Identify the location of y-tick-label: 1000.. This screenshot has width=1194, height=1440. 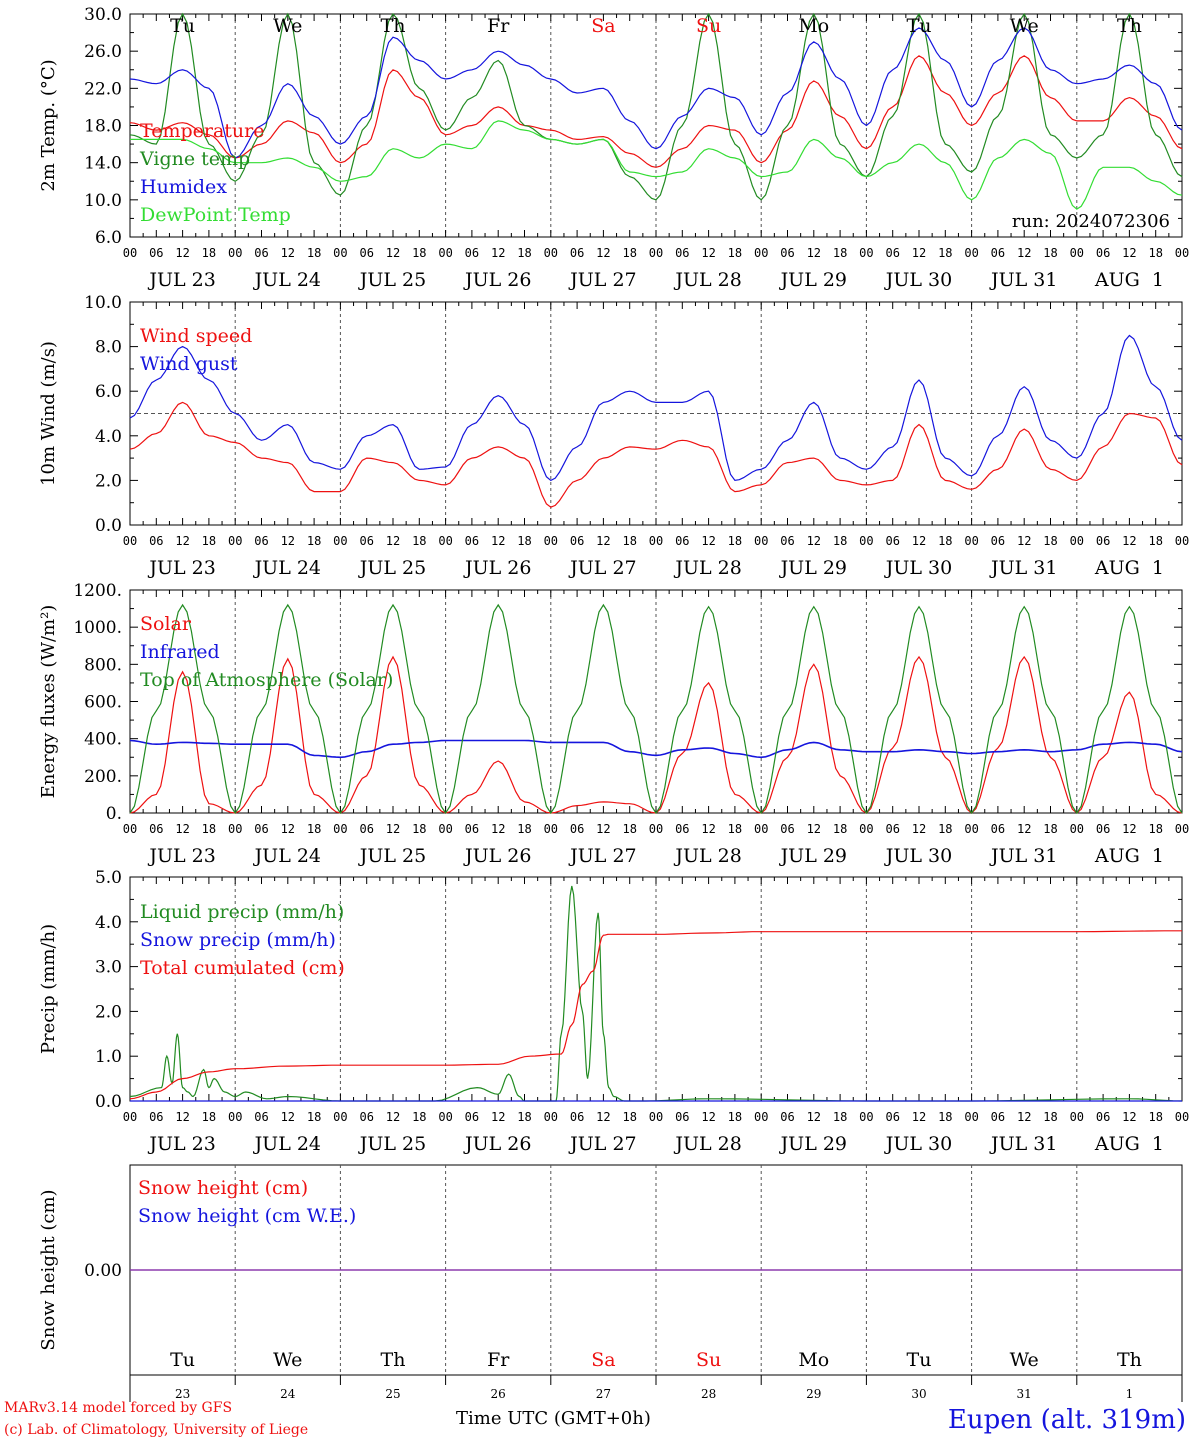
(97, 628).